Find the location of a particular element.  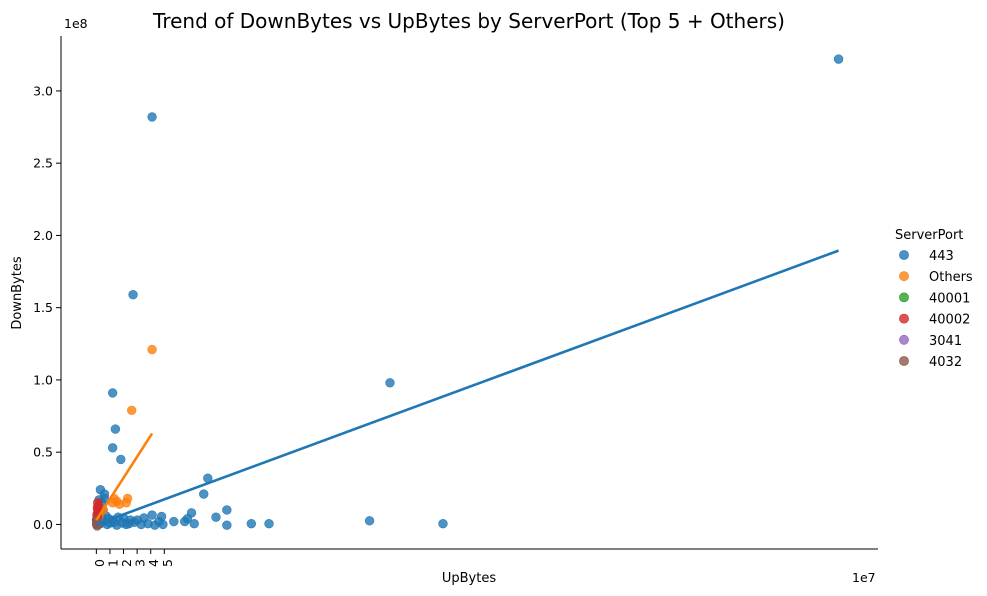

x-tick-label: 2 is located at coordinates (126, 563).